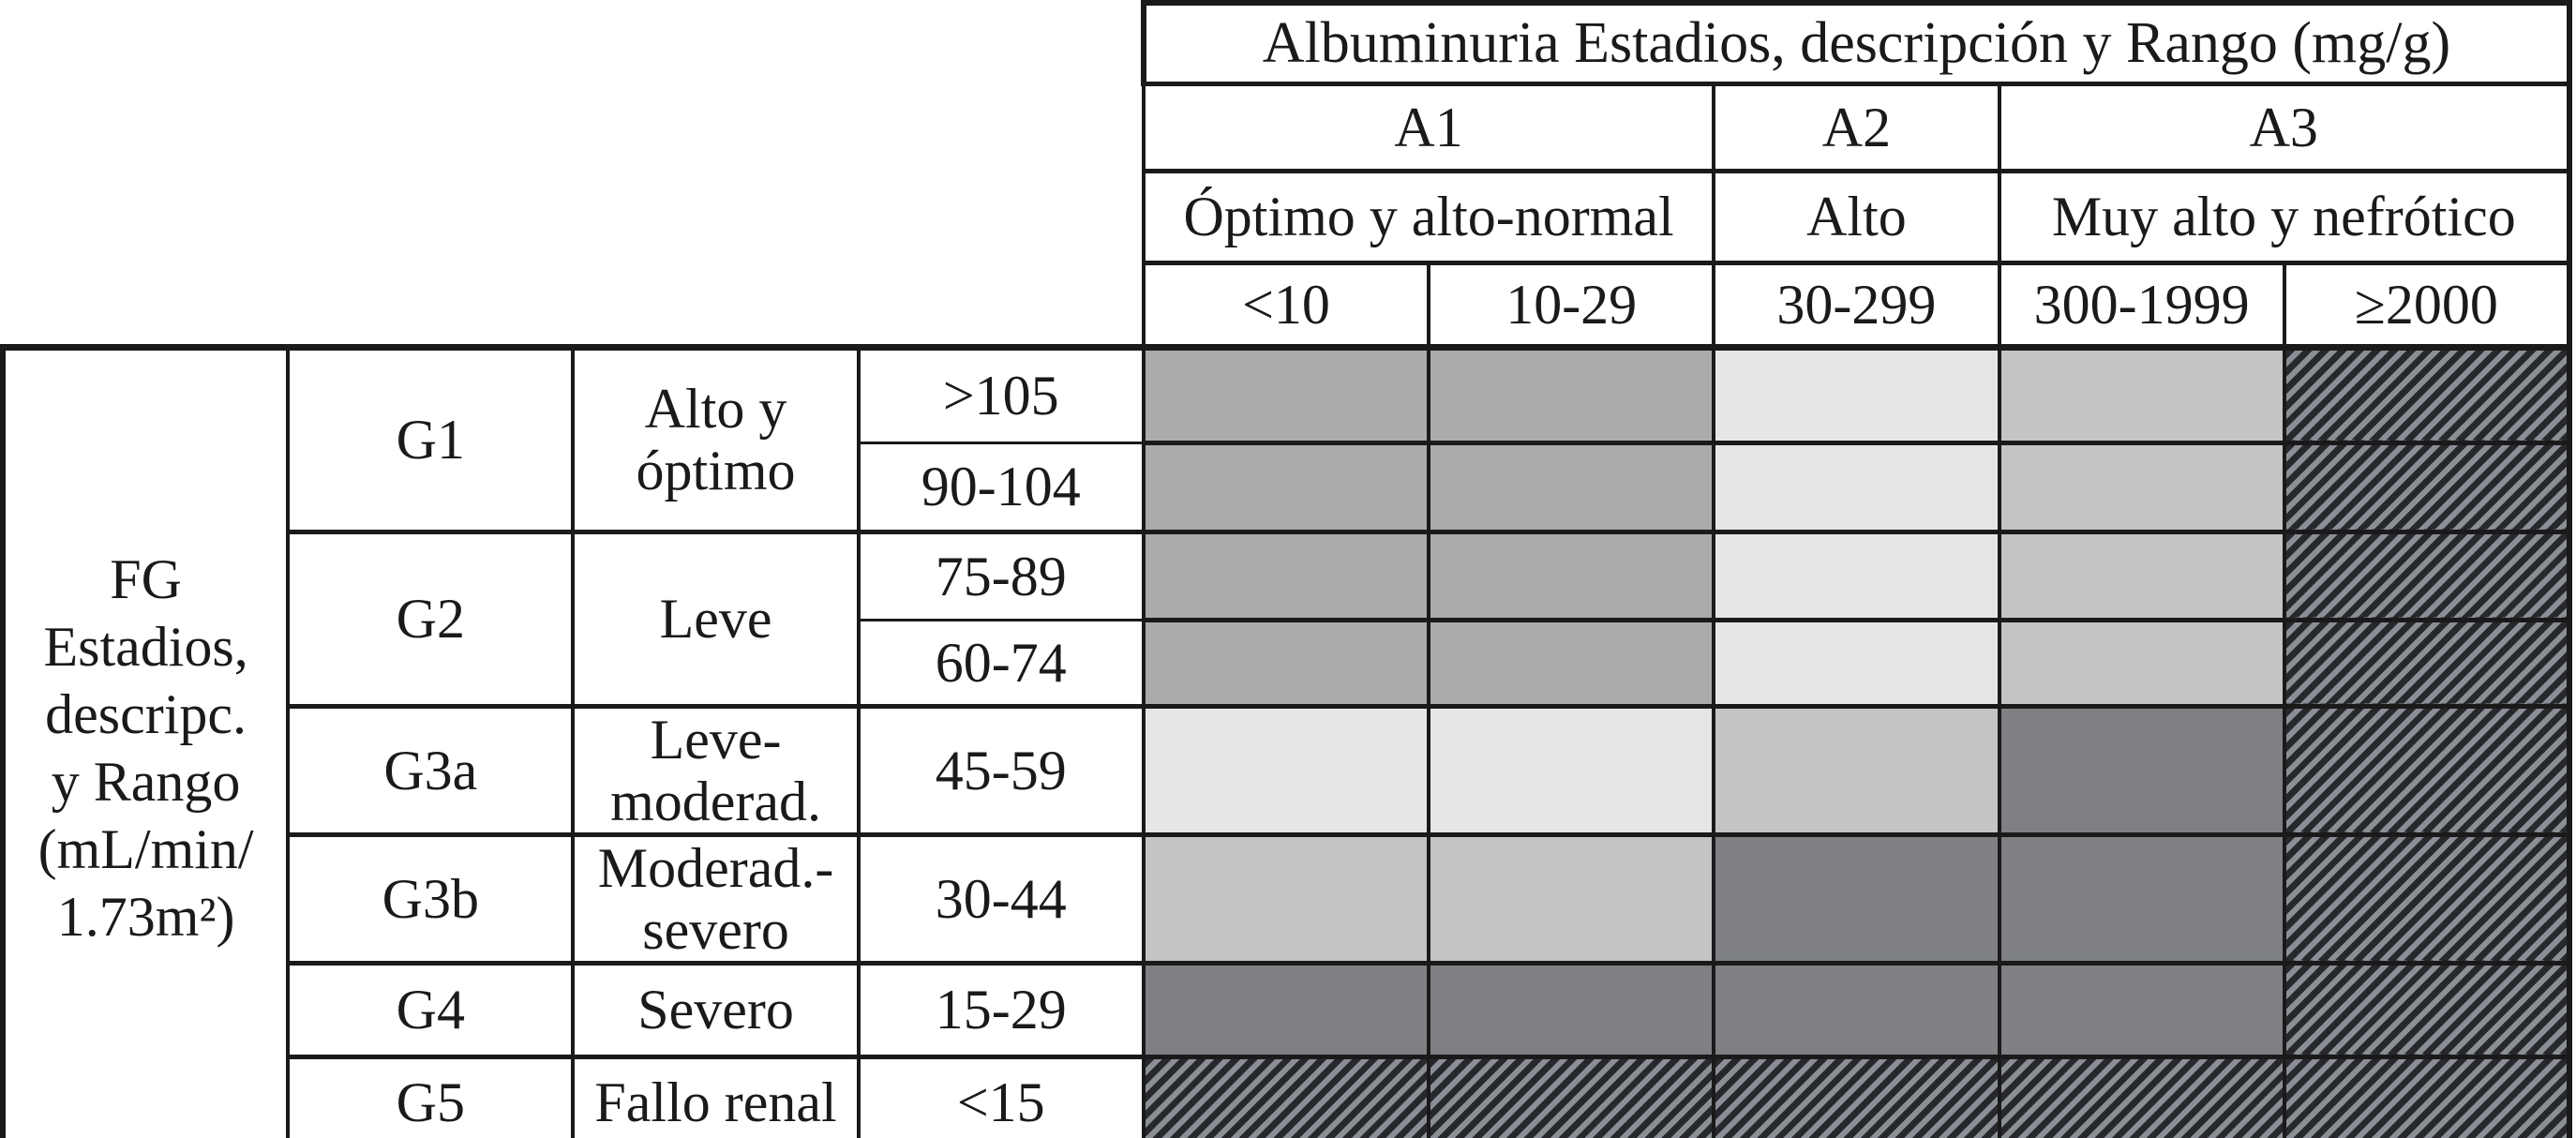 The width and height of the screenshot is (2576, 1138). I want to click on stage-g3a-code: G3a, so click(431, 770).